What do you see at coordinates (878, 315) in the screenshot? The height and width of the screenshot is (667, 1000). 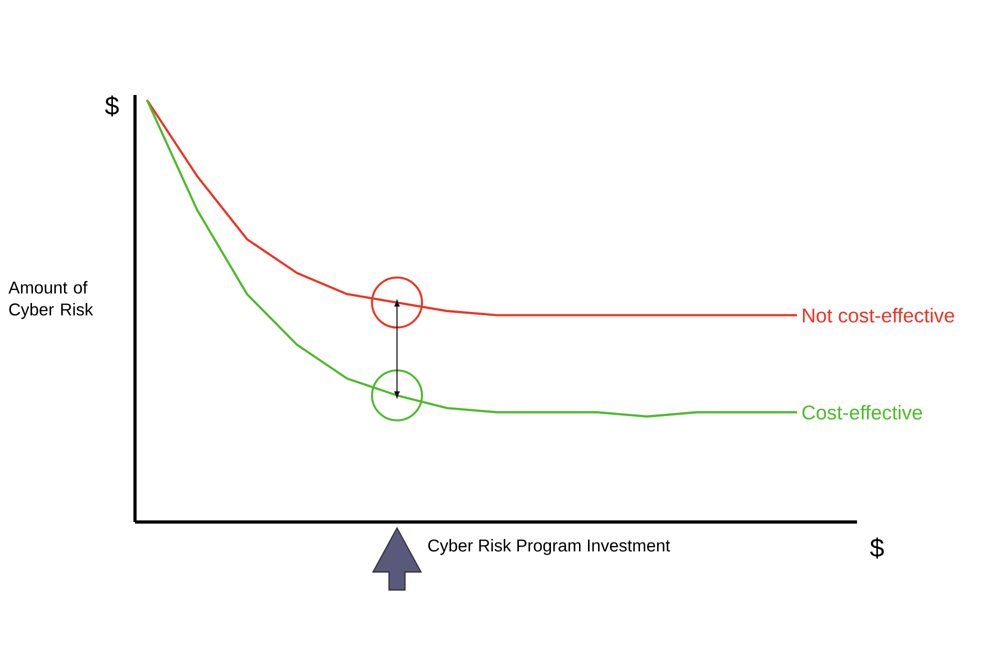 I see `series-label: Not cost-effective` at bounding box center [878, 315].